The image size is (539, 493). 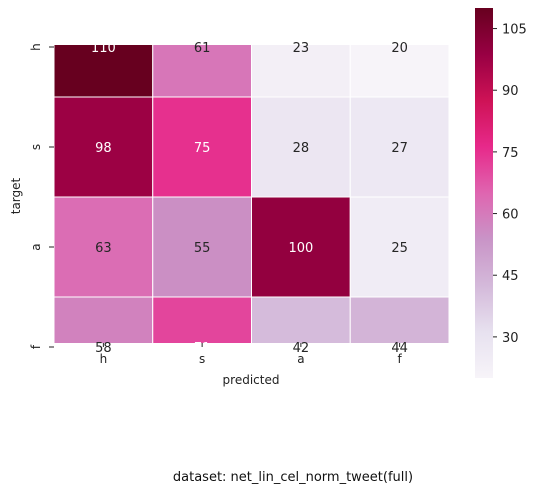 What do you see at coordinates (36, 246) in the screenshot?
I see `y-tick-label: a` at bounding box center [36, 246].